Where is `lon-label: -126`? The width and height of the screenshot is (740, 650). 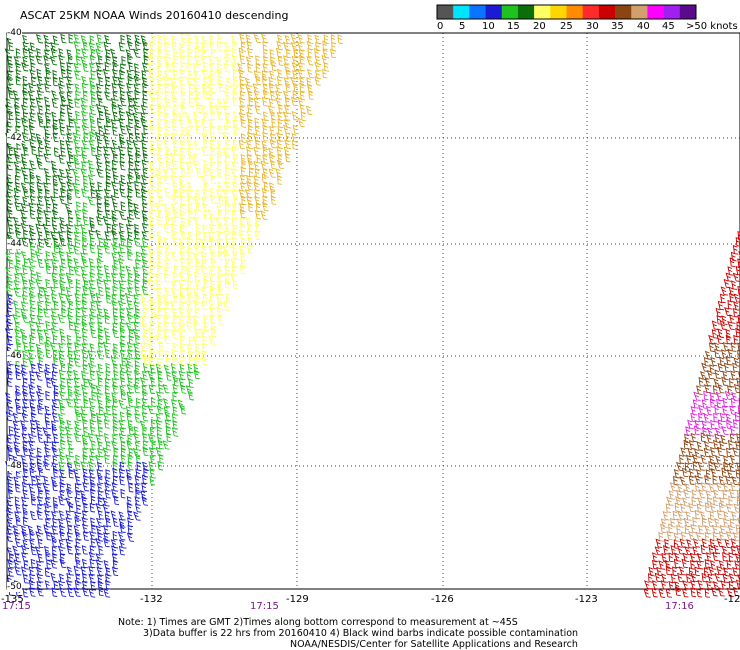 lon-label: -126 is located at coordinates (442, 599).